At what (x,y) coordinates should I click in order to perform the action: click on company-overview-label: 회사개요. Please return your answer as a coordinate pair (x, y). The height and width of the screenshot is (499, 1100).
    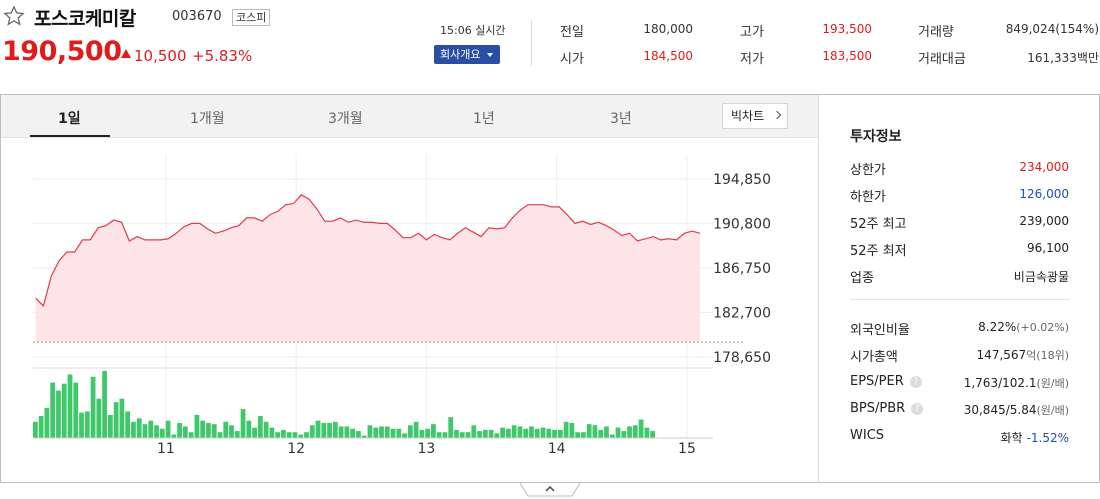
    Looking at the image, I should click on (460, 54).